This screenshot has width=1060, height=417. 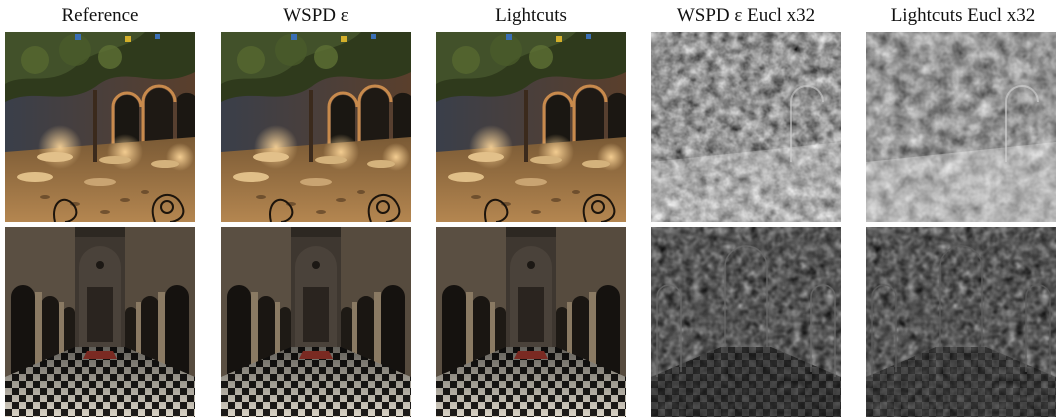 What do you see at coordinates (316, 322) in the screenshot?
I see `cathedral-wspd-image` at bounding box center [316, 322].